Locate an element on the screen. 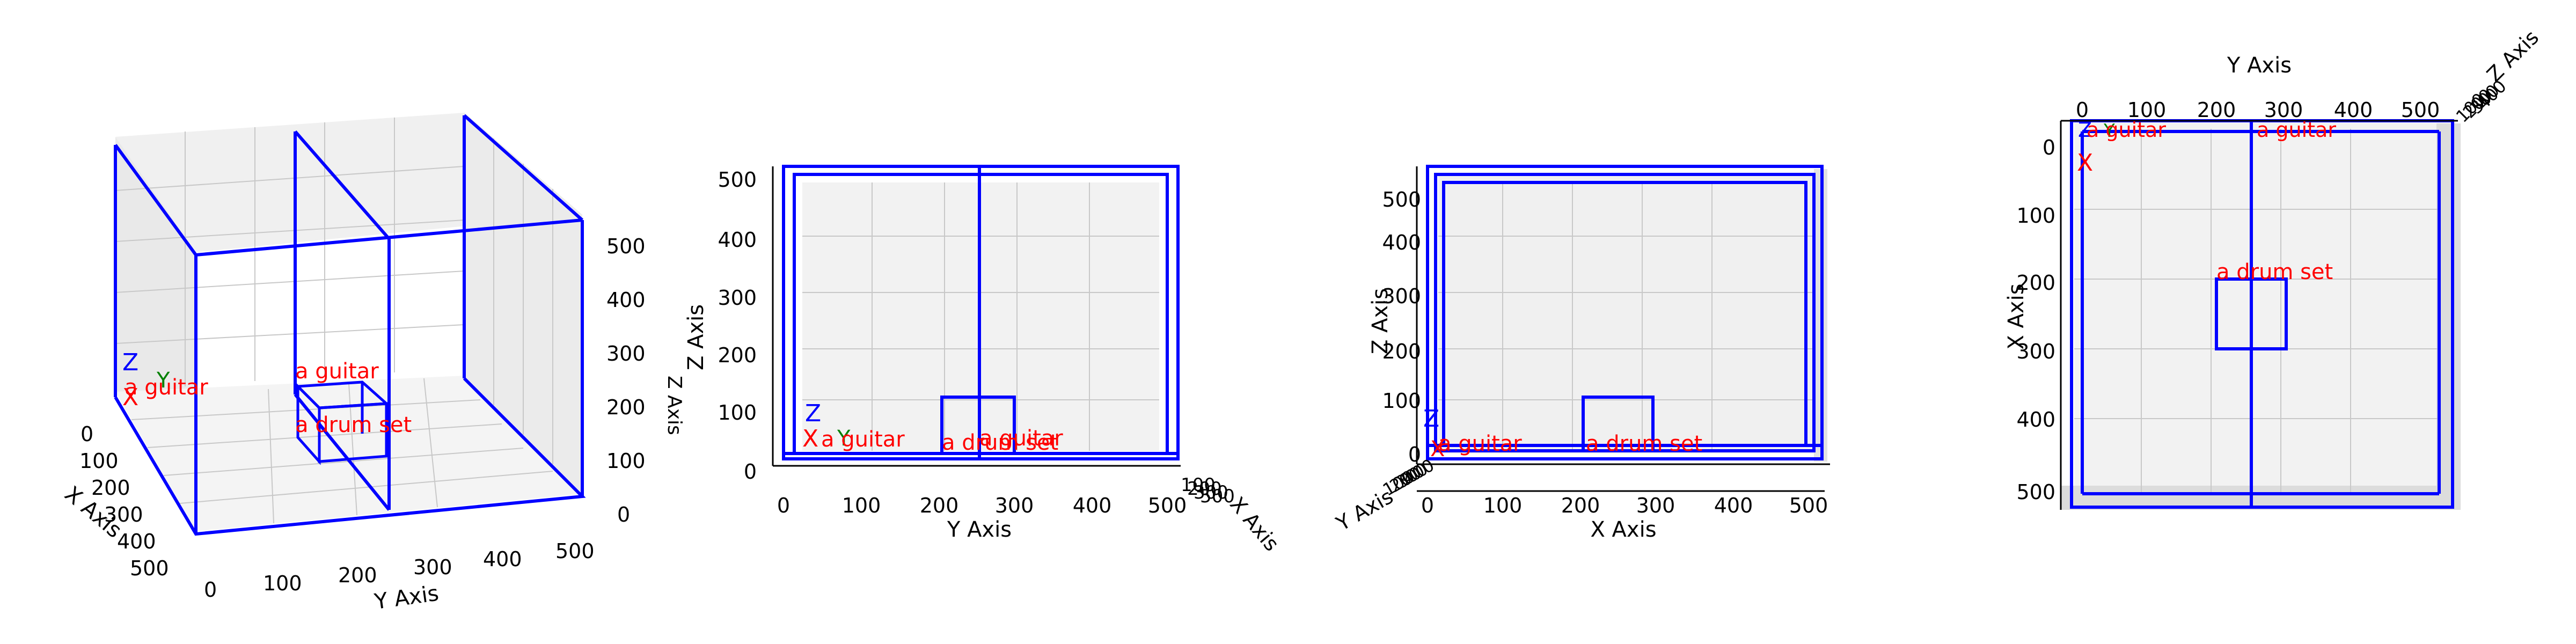 This screenshot has height=644, width=2576. z-tick: 300 is located at coordinates (1401, 296).